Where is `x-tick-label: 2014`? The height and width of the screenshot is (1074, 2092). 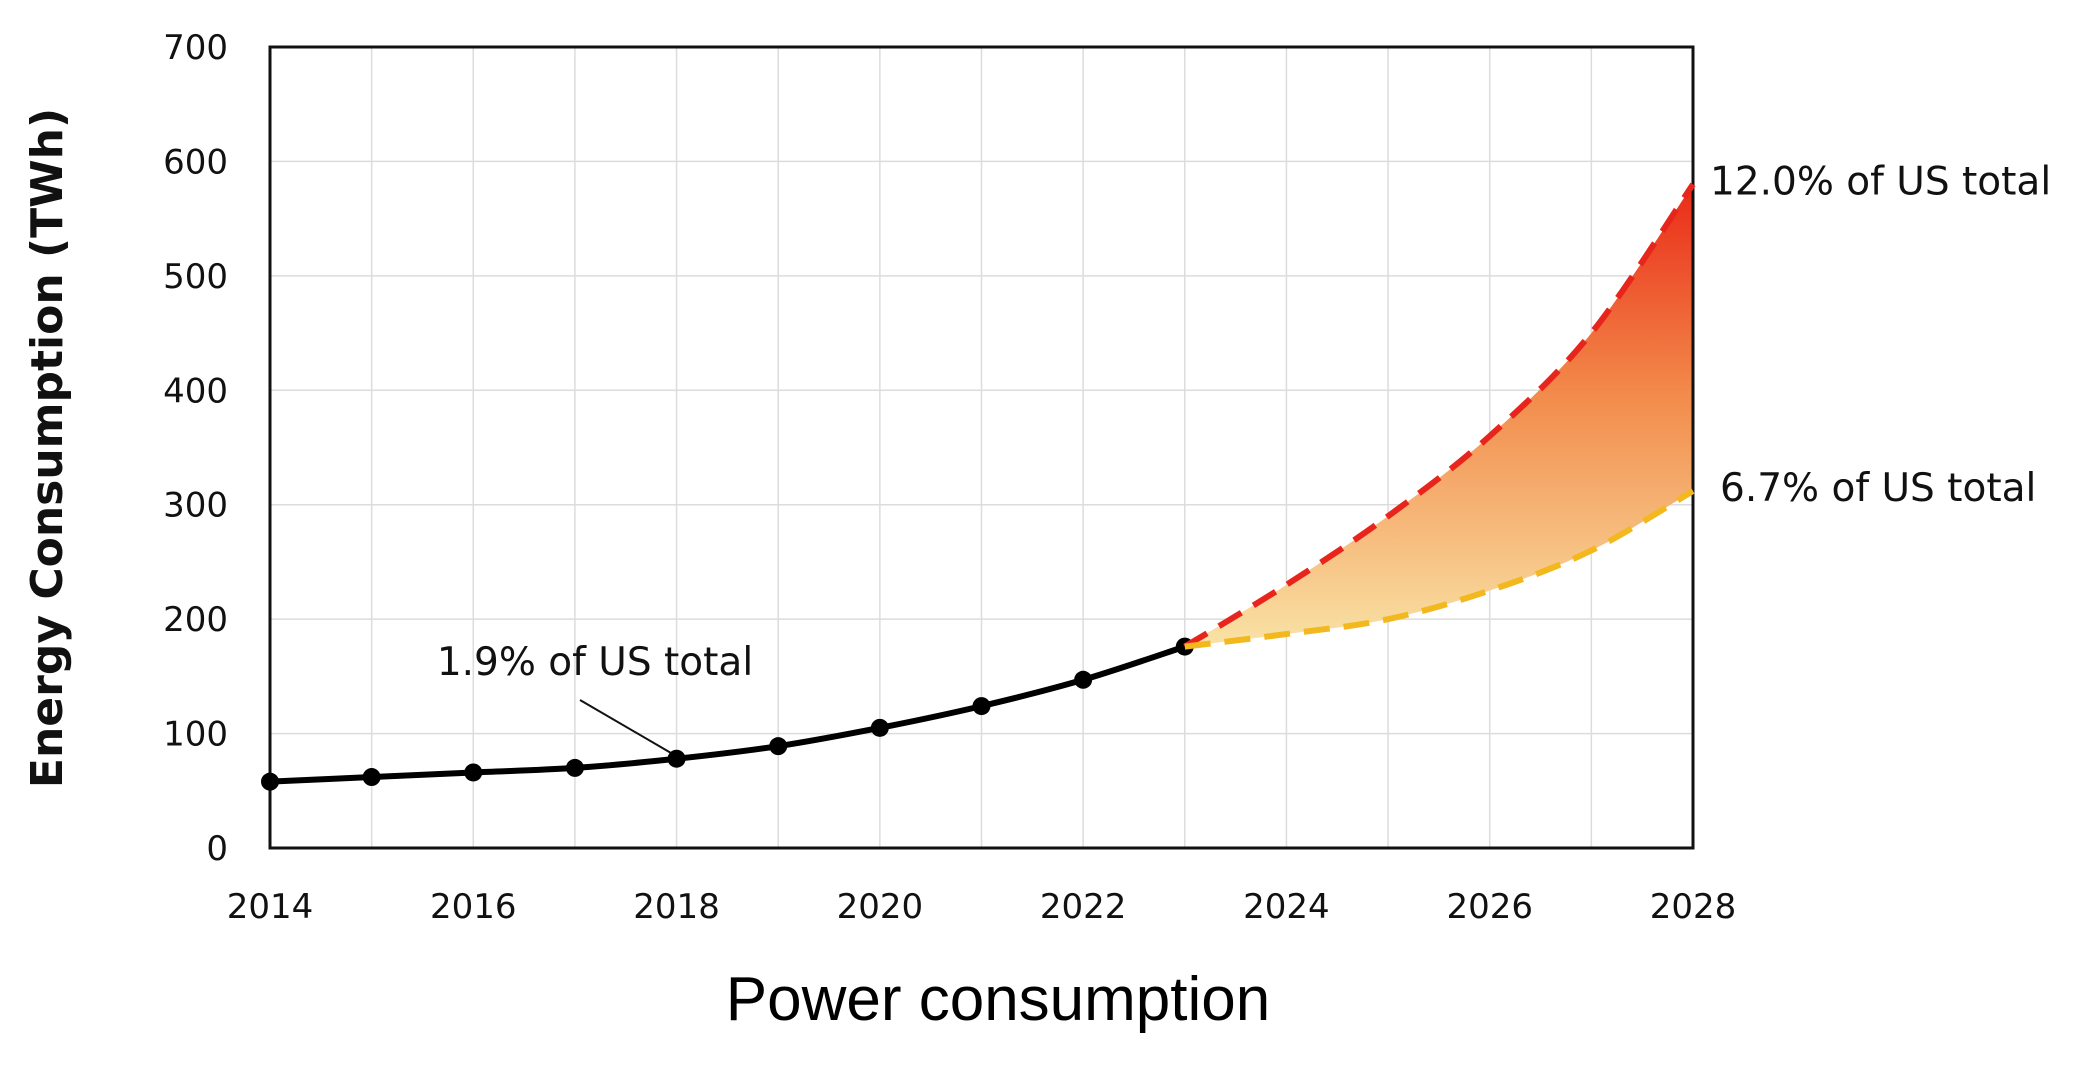 x-tick-label: 2014 is located at coordinates (270, 907).